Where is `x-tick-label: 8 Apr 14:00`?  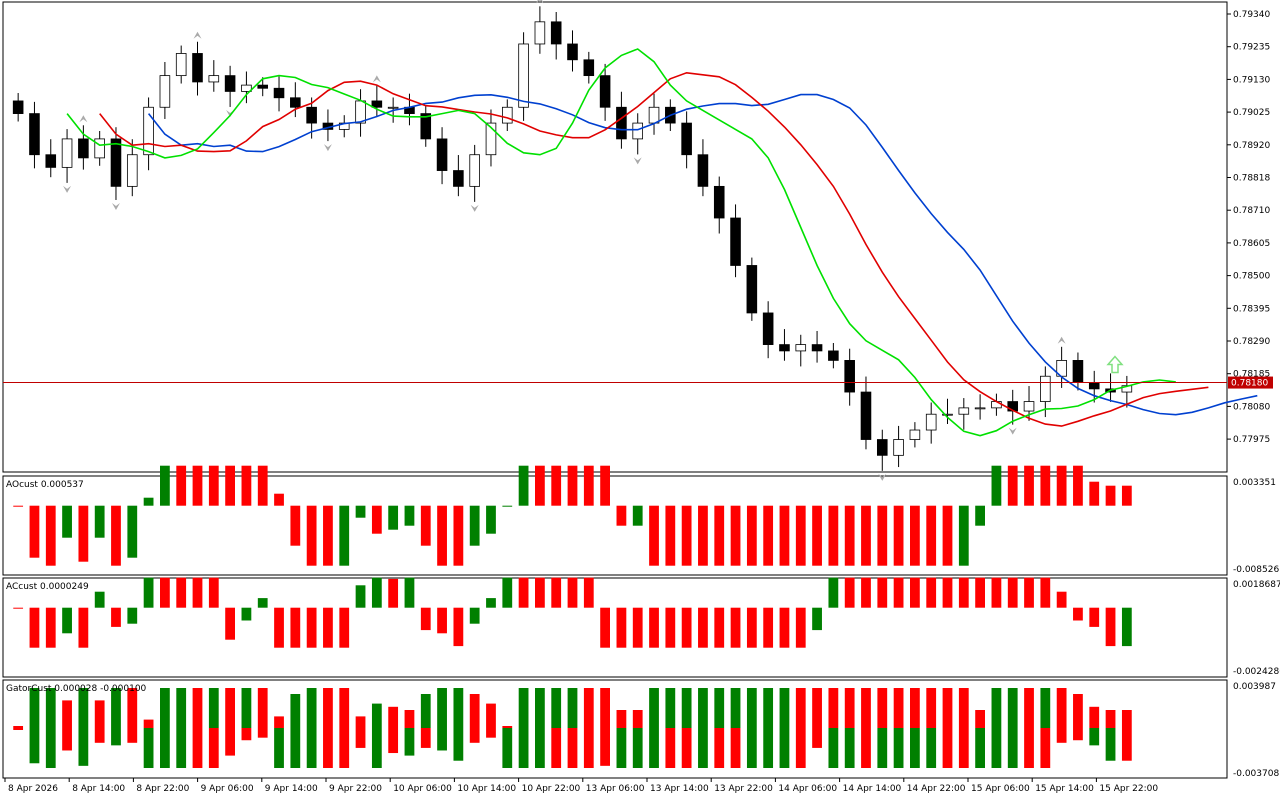
x-tick-label: 8 Apr 14:00 is located at coordinates (98, 789).